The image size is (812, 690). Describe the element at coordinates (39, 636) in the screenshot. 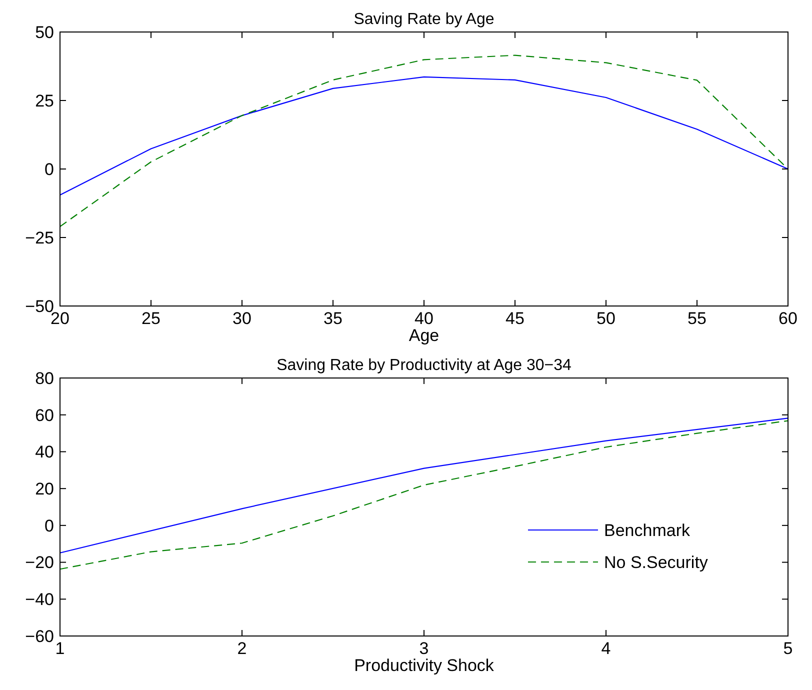

I see `y-tick-label: −60` at that location.